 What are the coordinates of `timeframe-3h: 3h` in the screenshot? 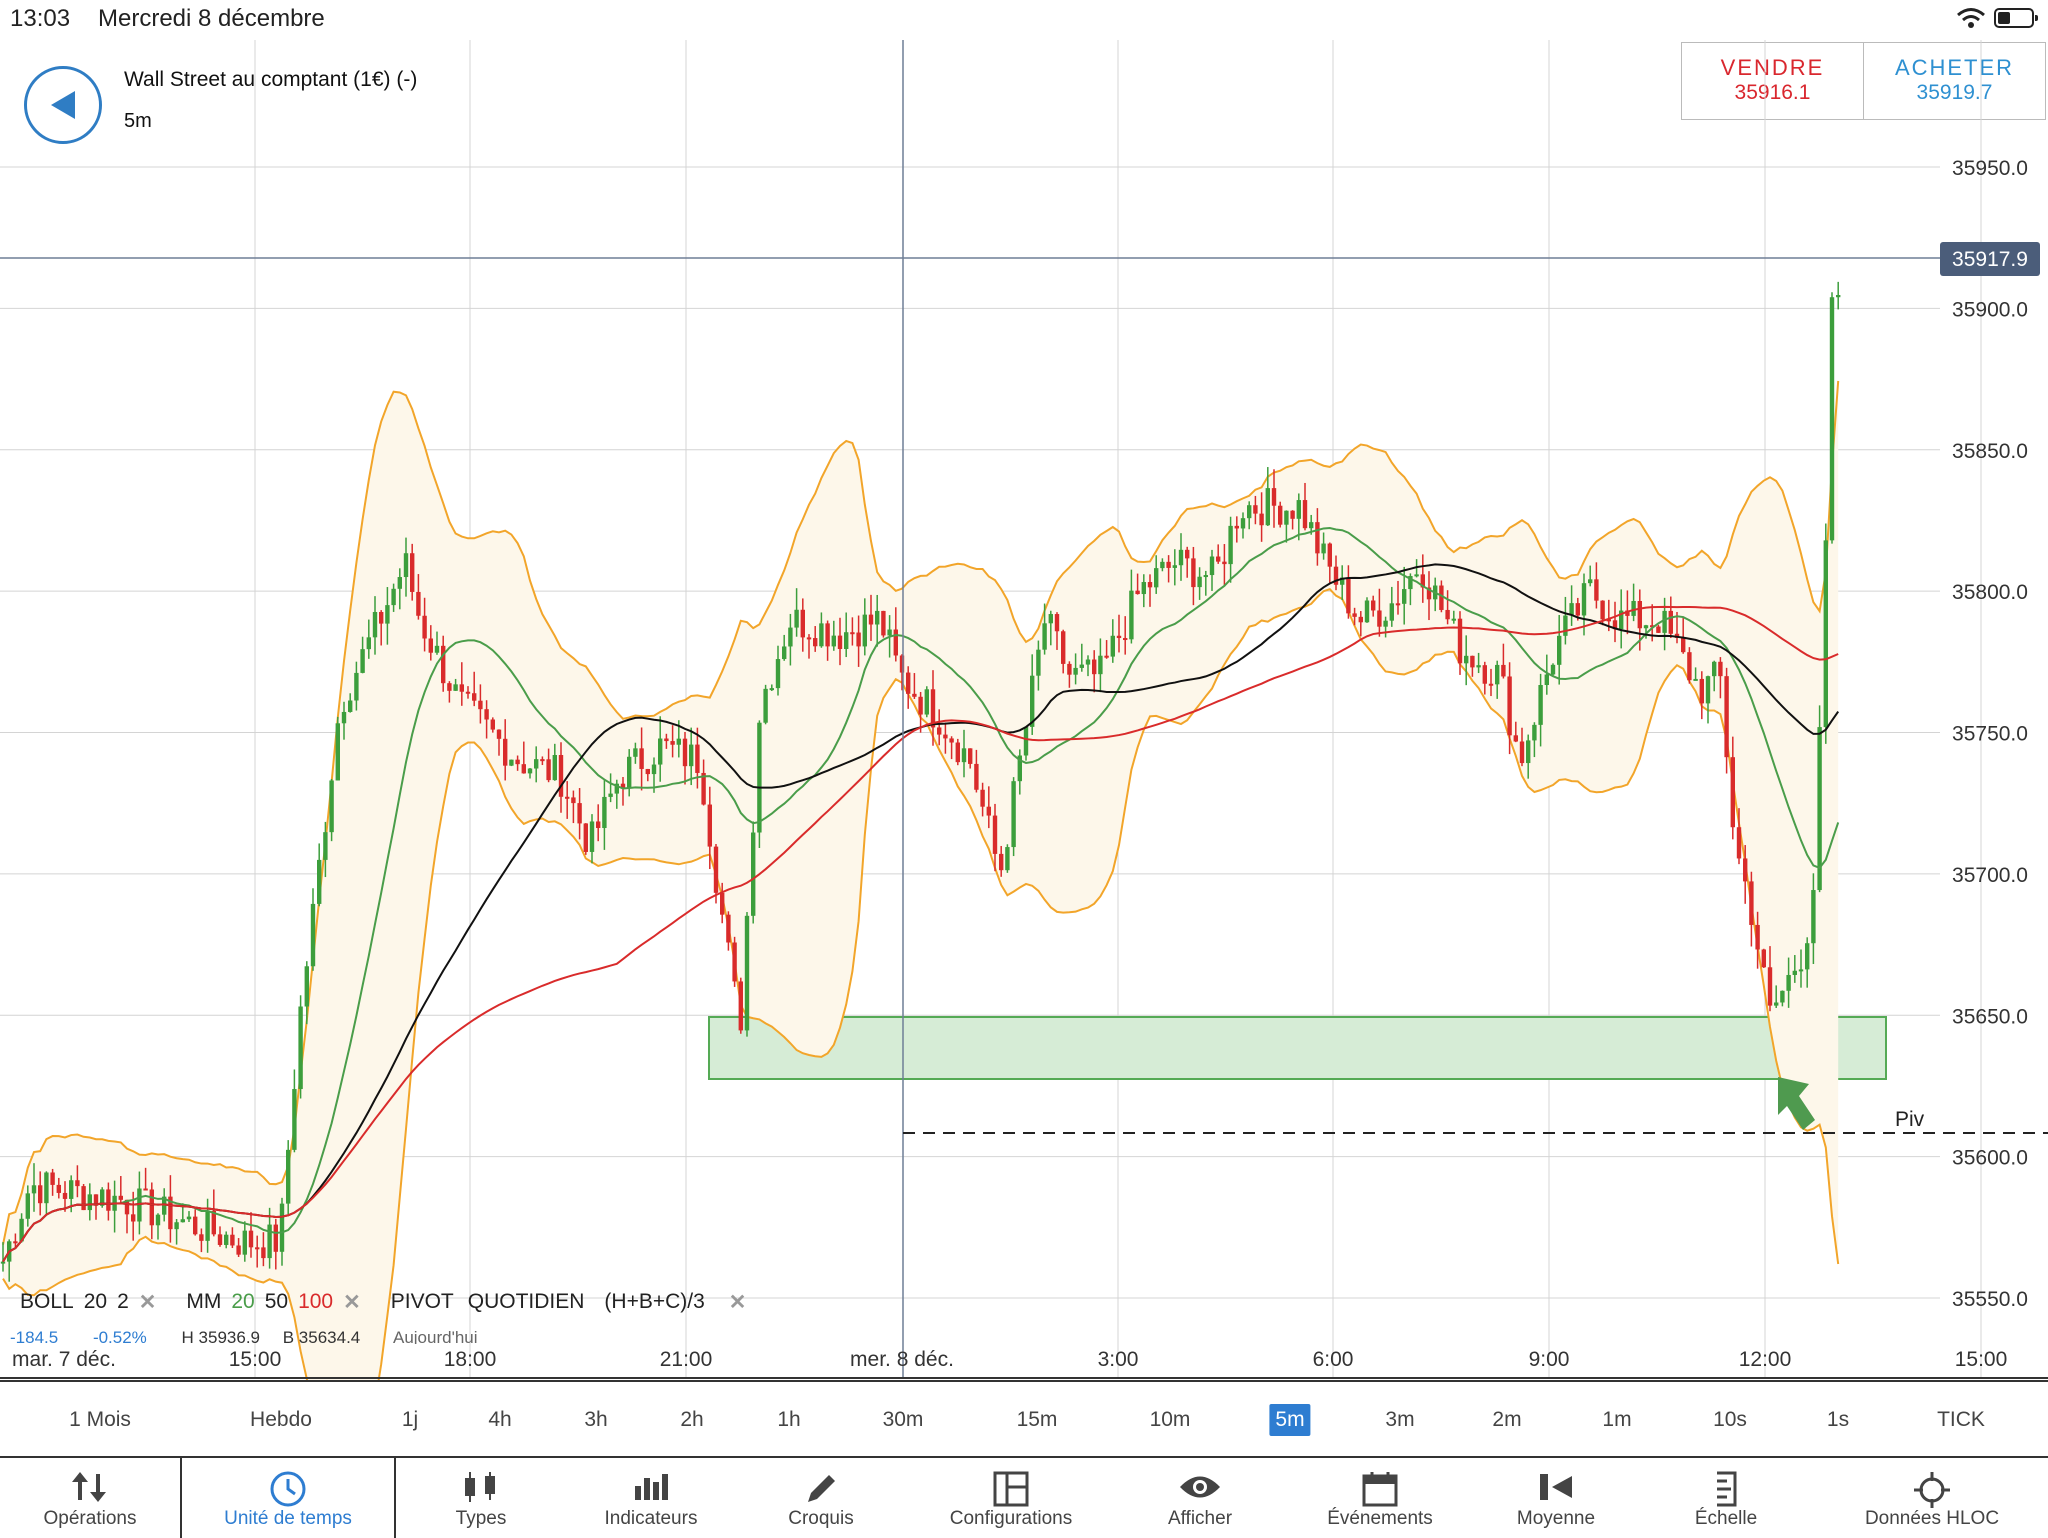 It's located at (596, 1419).